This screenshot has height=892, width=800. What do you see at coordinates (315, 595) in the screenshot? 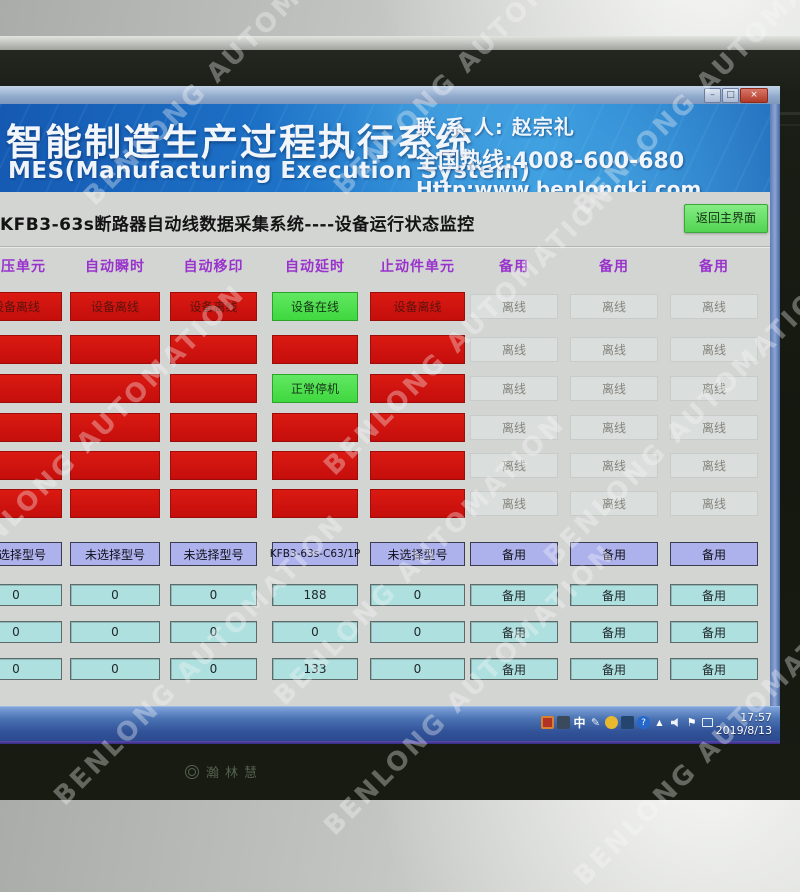
I see `counter-cell: 188` at bounding box center [315, 595].